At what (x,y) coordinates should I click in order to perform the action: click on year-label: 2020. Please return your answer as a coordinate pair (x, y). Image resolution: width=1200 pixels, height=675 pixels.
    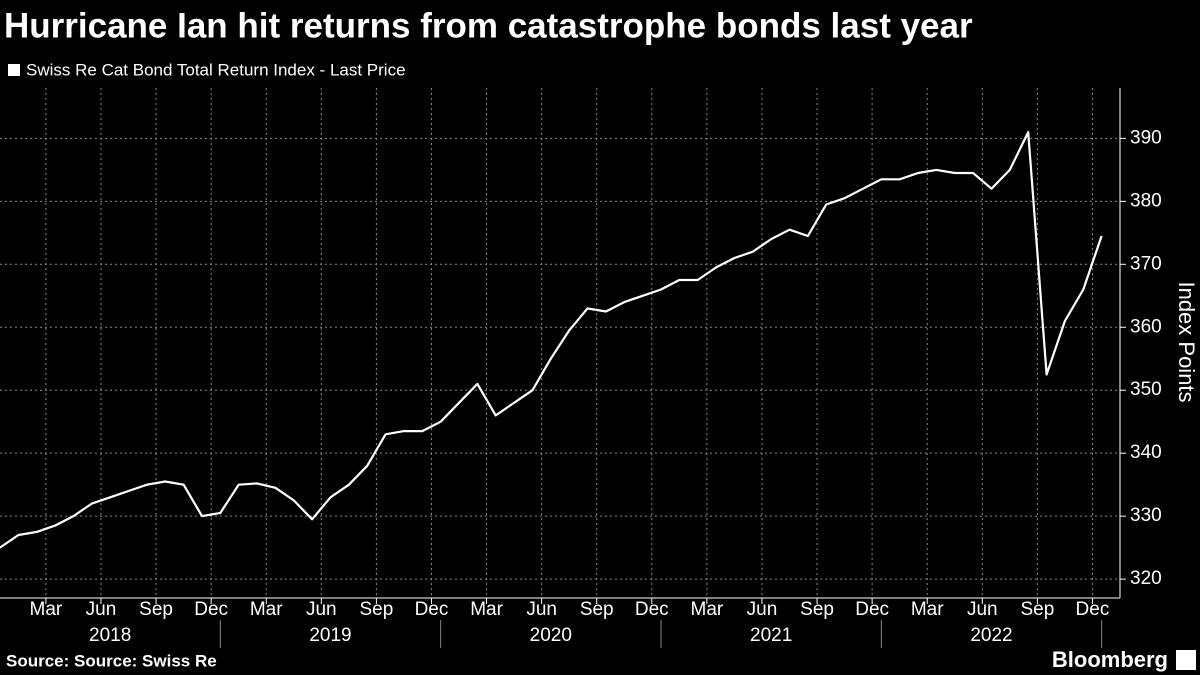
    Looking at the image, I should click on (551, 635).